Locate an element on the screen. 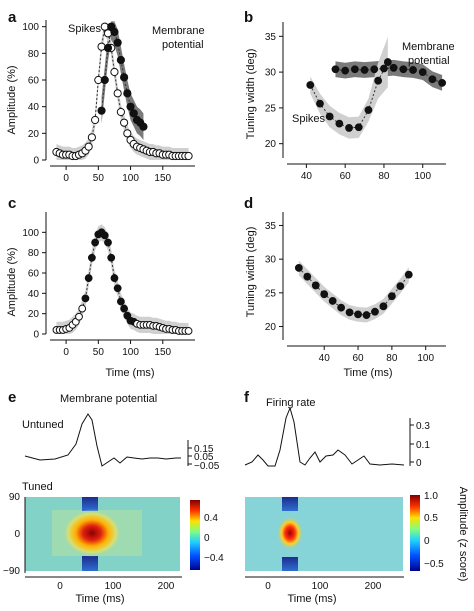  panel-b-xtick-label: 100 is located at coordinates (422, 176).